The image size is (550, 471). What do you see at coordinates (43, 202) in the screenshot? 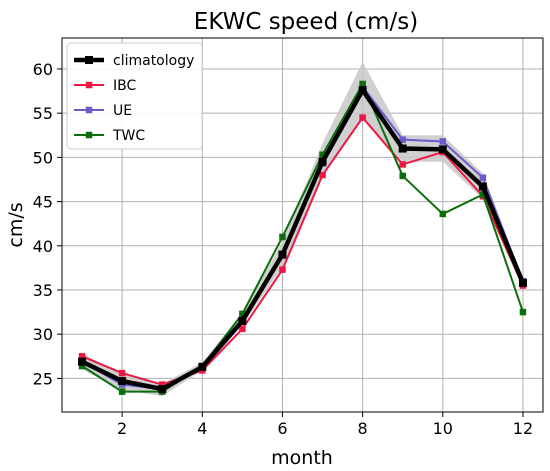
I see `y-tick-label: 45` at bounding box center [43, 202].